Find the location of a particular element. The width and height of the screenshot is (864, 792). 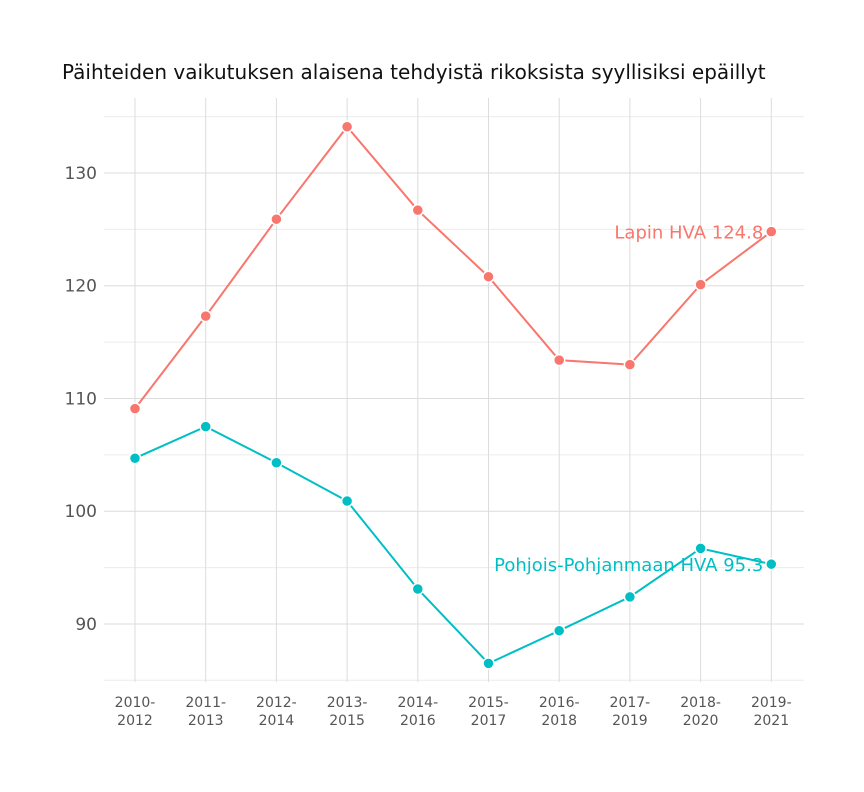

x-tick-label: 2016- is located at coordinates (559, 703).